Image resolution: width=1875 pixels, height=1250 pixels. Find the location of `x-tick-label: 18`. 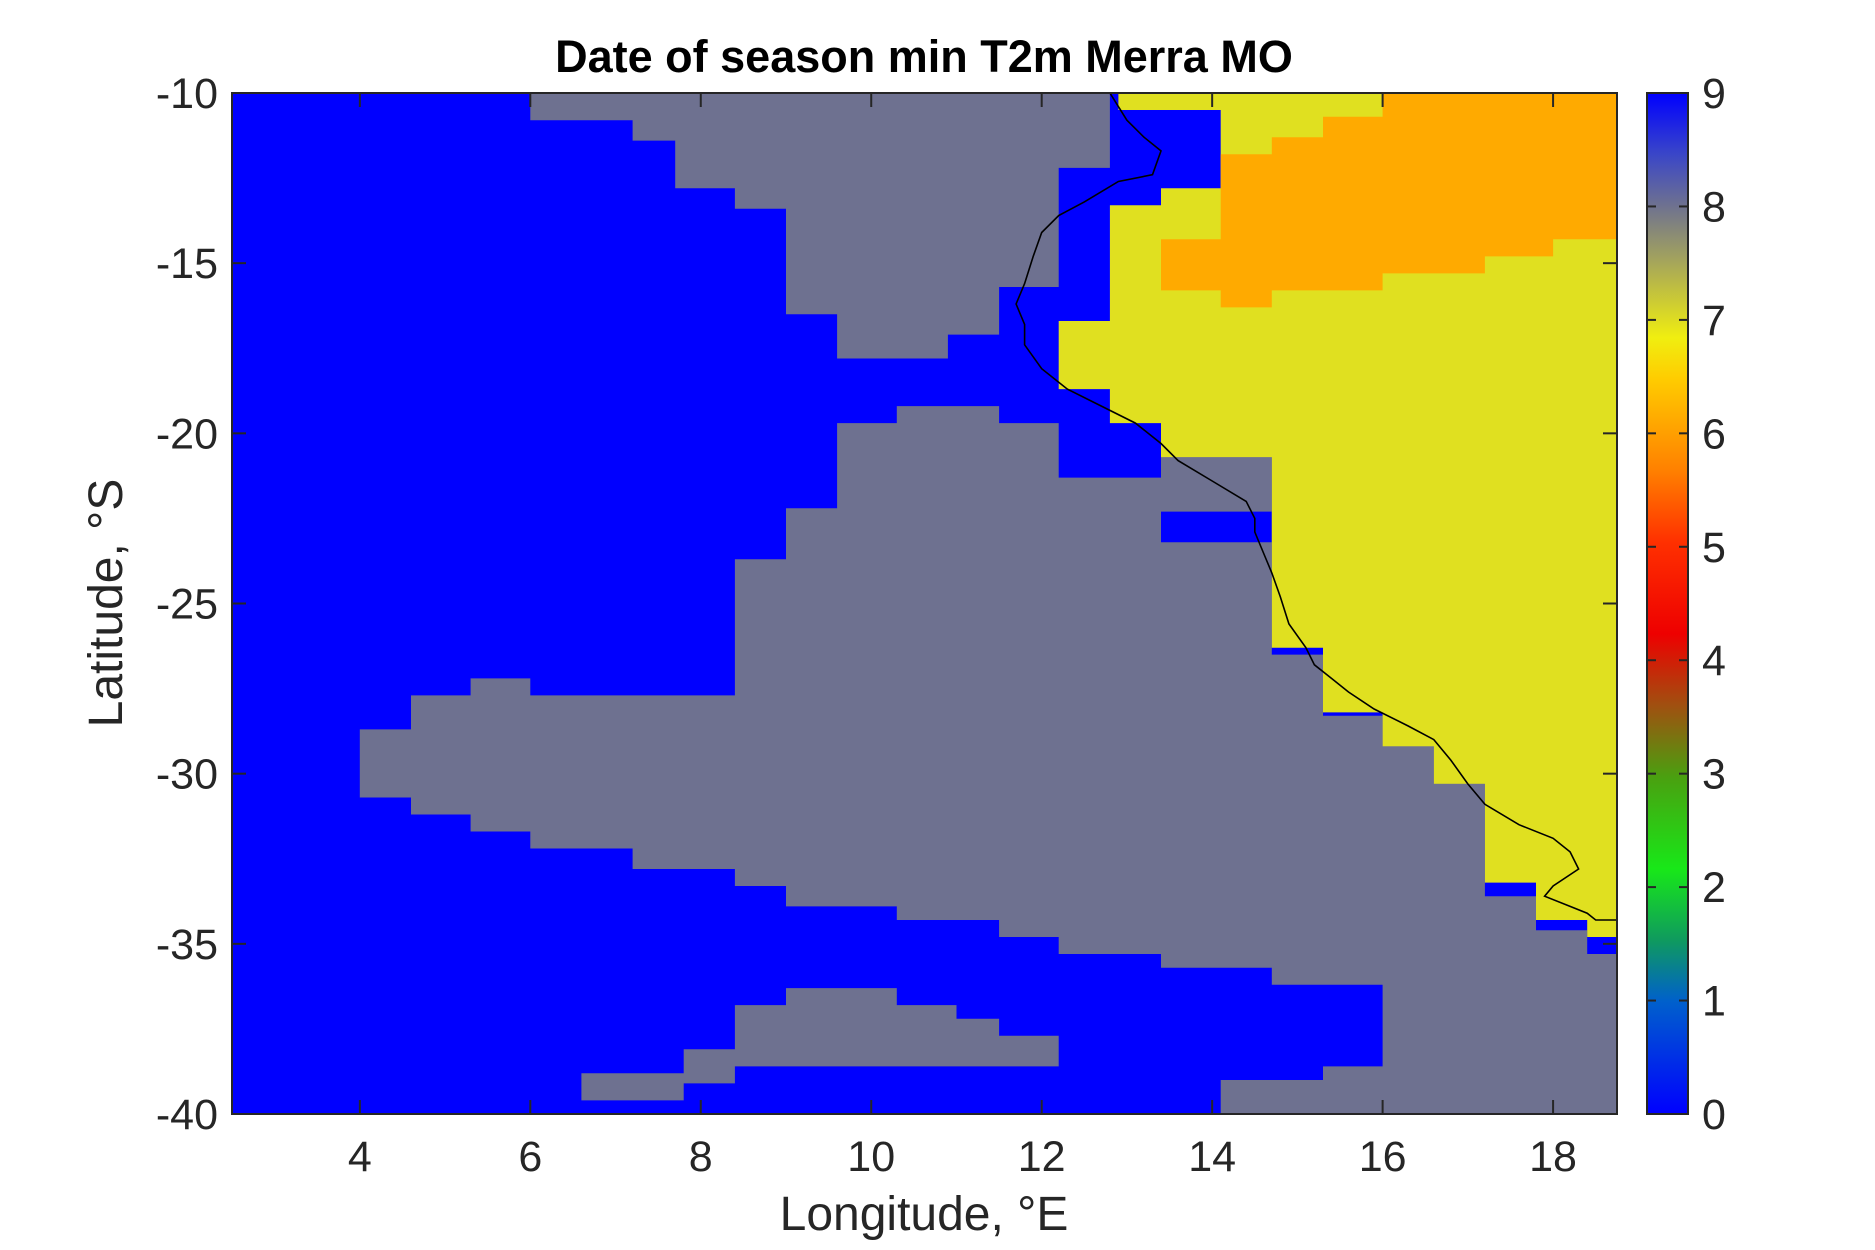

x-tick-label: 18 is located at coordinates (1553, 1157).